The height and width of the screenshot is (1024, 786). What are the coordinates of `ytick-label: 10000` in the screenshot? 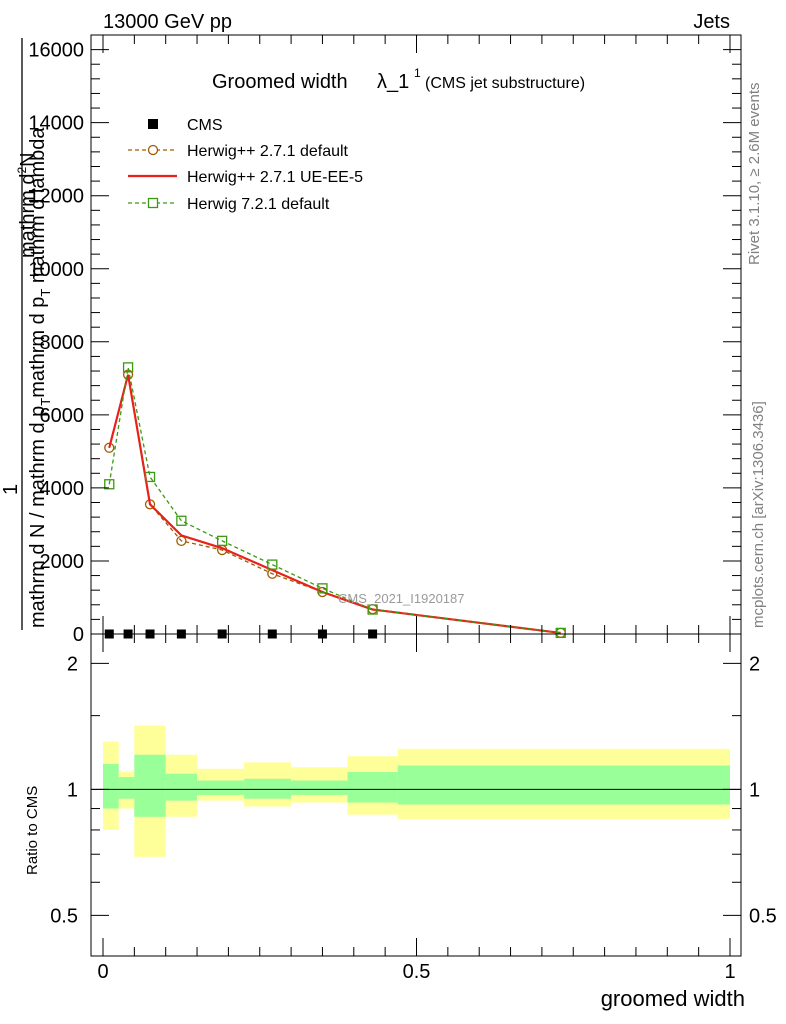 It's located at (56, 270).